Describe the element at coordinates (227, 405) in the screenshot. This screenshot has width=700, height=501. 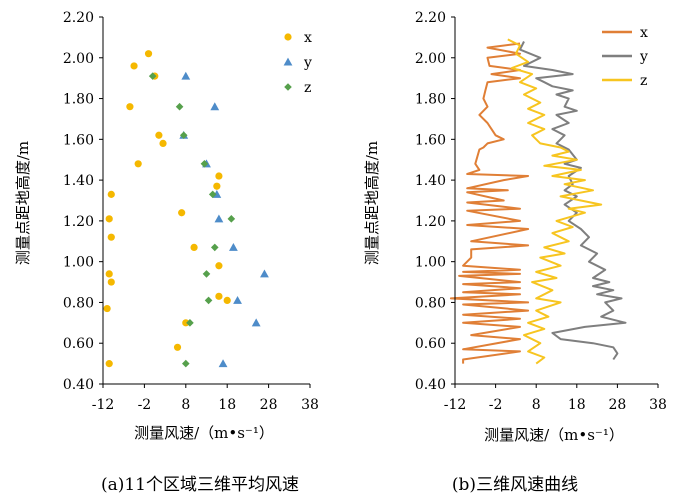
I see `x-tick-label: 18` at that location.